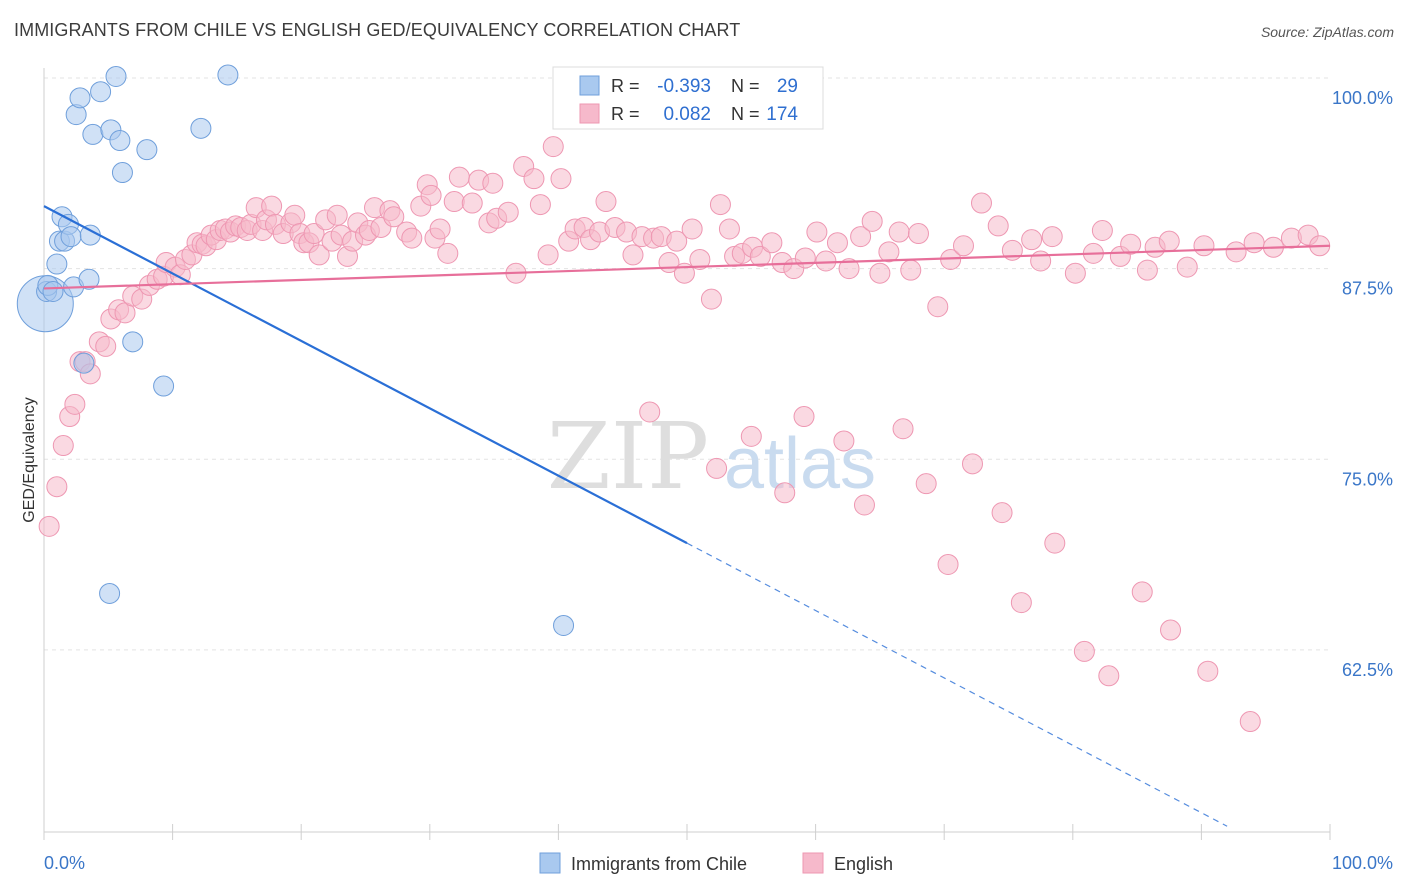 This screenshot has height=892, width=1406. Describe the element at coordinates (745, 114) in the screenshot. I see `stats-n-label-english: N =` at that location.